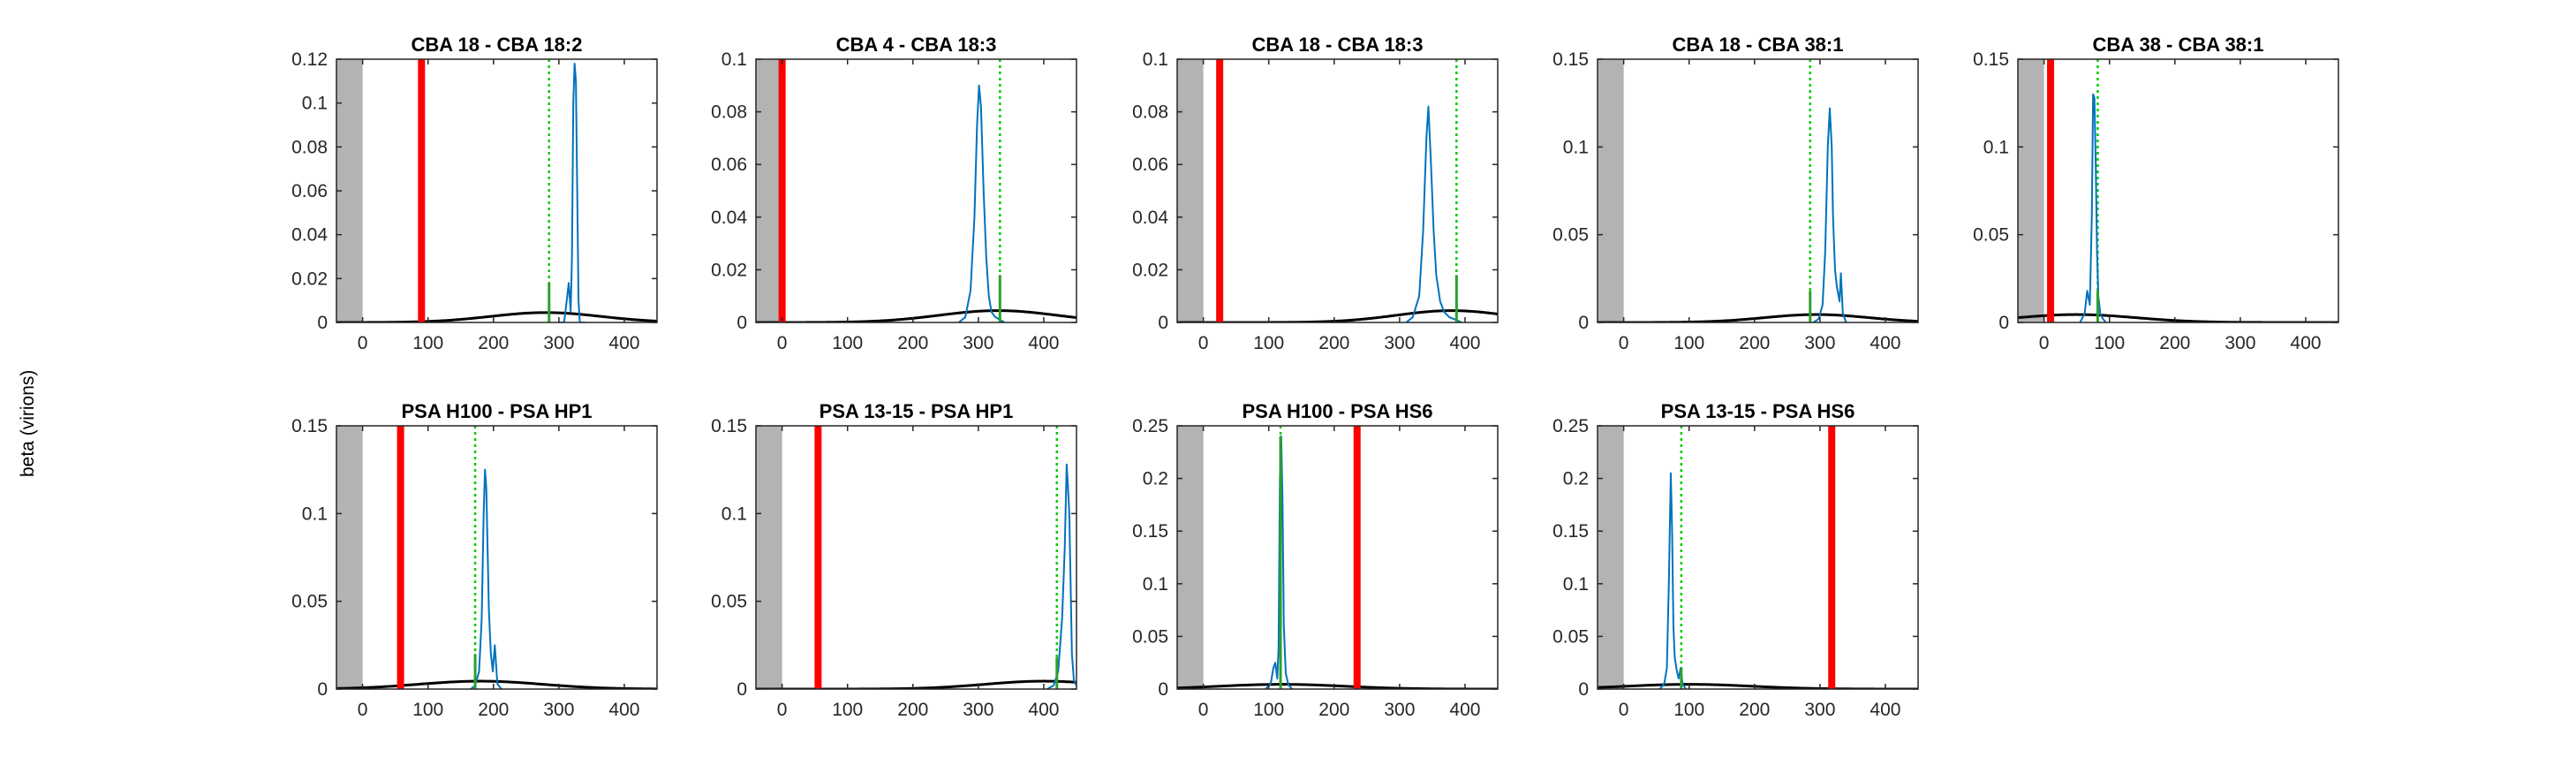 This screenshot has height=773, width=2576. Describe the element at coordinates (309, 59) in the screenshot. I see `y-tick-label: 0.12` at that location.